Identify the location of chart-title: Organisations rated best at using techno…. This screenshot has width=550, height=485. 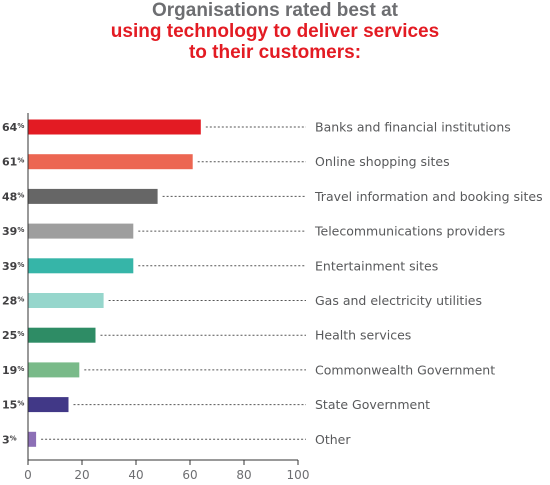
(275, 31).